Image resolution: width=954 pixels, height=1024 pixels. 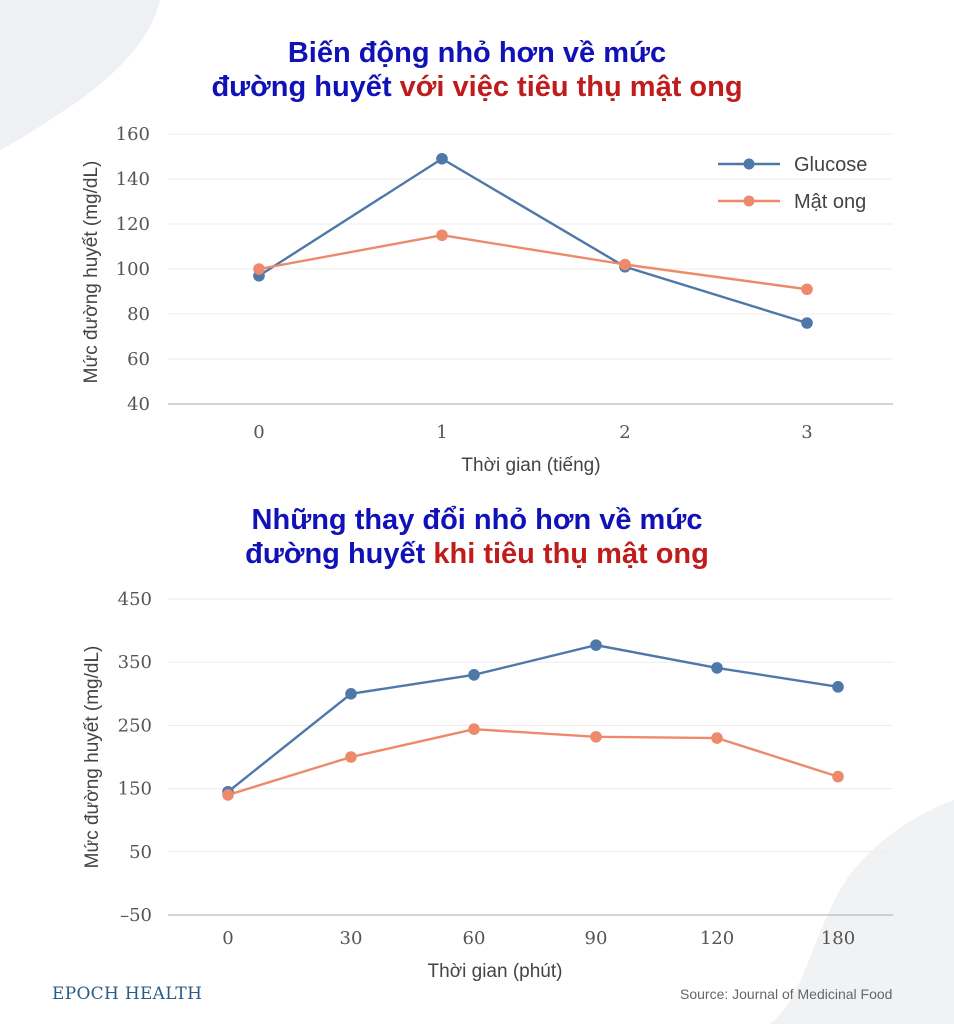 I want to click on chart1-series-line-honey, so click(x=533, y=262).